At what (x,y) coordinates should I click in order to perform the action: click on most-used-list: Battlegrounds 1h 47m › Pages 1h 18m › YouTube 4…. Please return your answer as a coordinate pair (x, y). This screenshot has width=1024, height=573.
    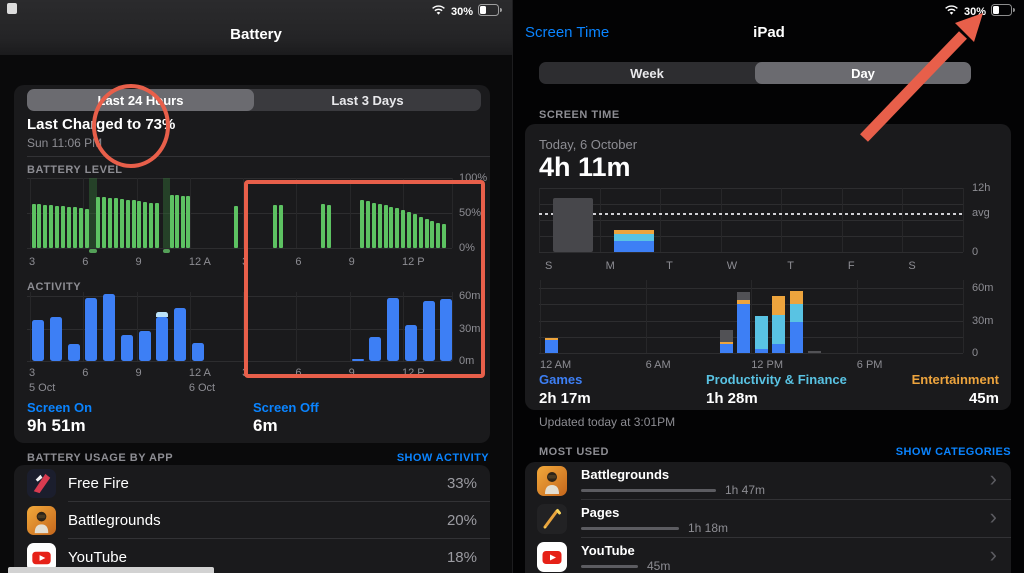
    Looking at the image, I should click on (768, 517).